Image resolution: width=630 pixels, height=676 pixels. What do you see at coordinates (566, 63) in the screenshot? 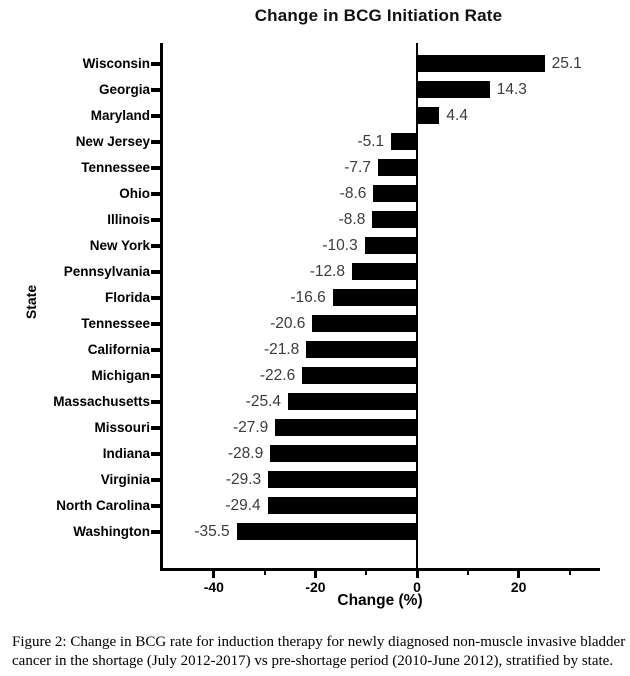
I see `value-label: 25.1` at bounding box center [566, 63].